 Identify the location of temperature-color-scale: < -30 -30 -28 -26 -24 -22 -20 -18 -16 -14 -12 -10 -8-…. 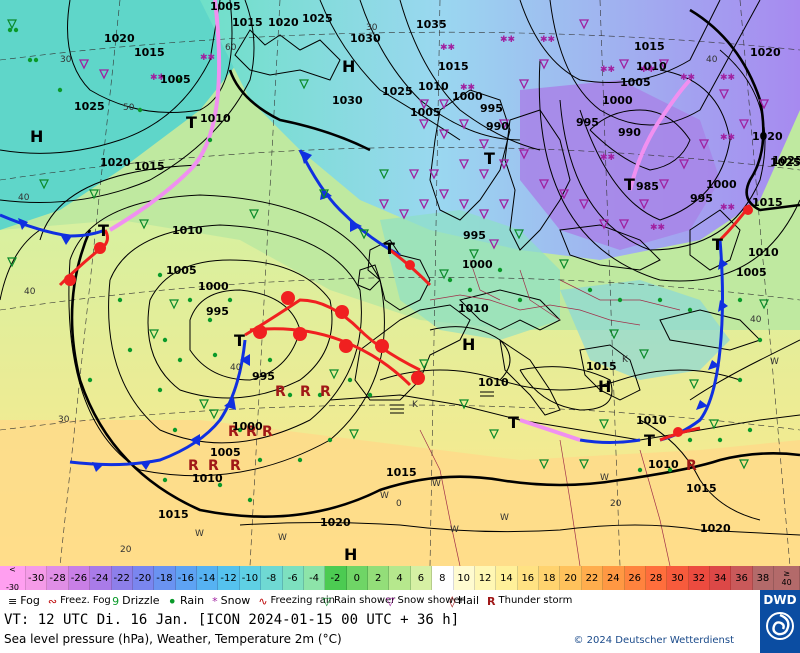
(400, 578).